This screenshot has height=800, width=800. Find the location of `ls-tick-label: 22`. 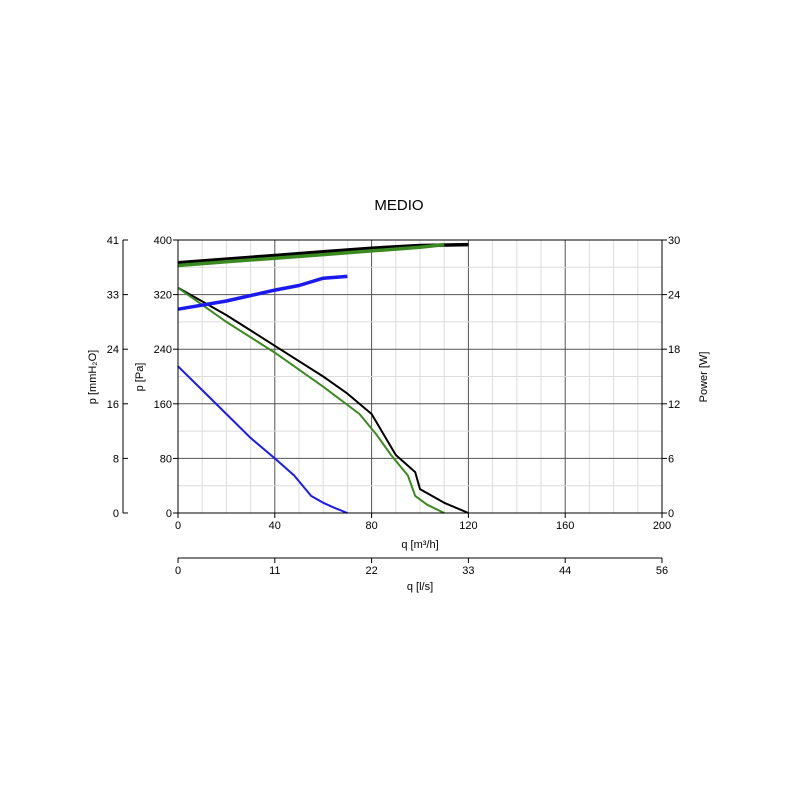

ls-tick-label: 22 is located at coordinates (371, 571).